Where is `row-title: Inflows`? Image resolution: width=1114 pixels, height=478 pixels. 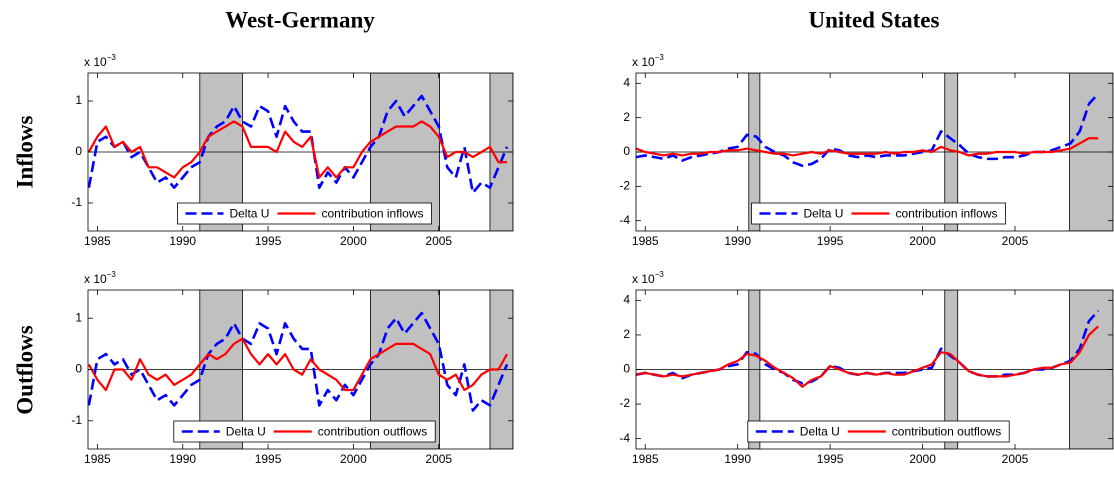 row-title: Inflows is located at coordinates (24, 152).